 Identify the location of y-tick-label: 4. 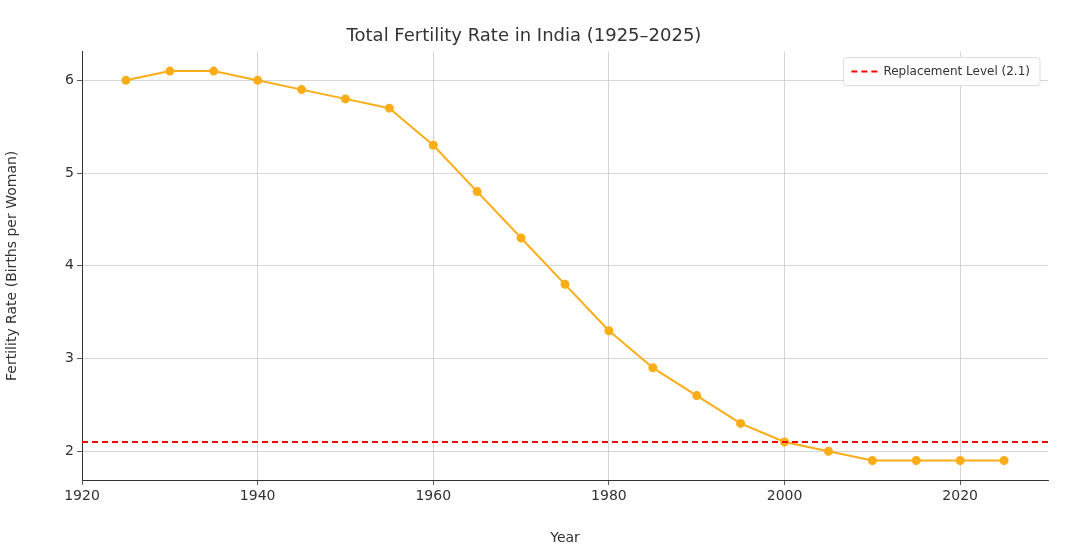
(70, 264).